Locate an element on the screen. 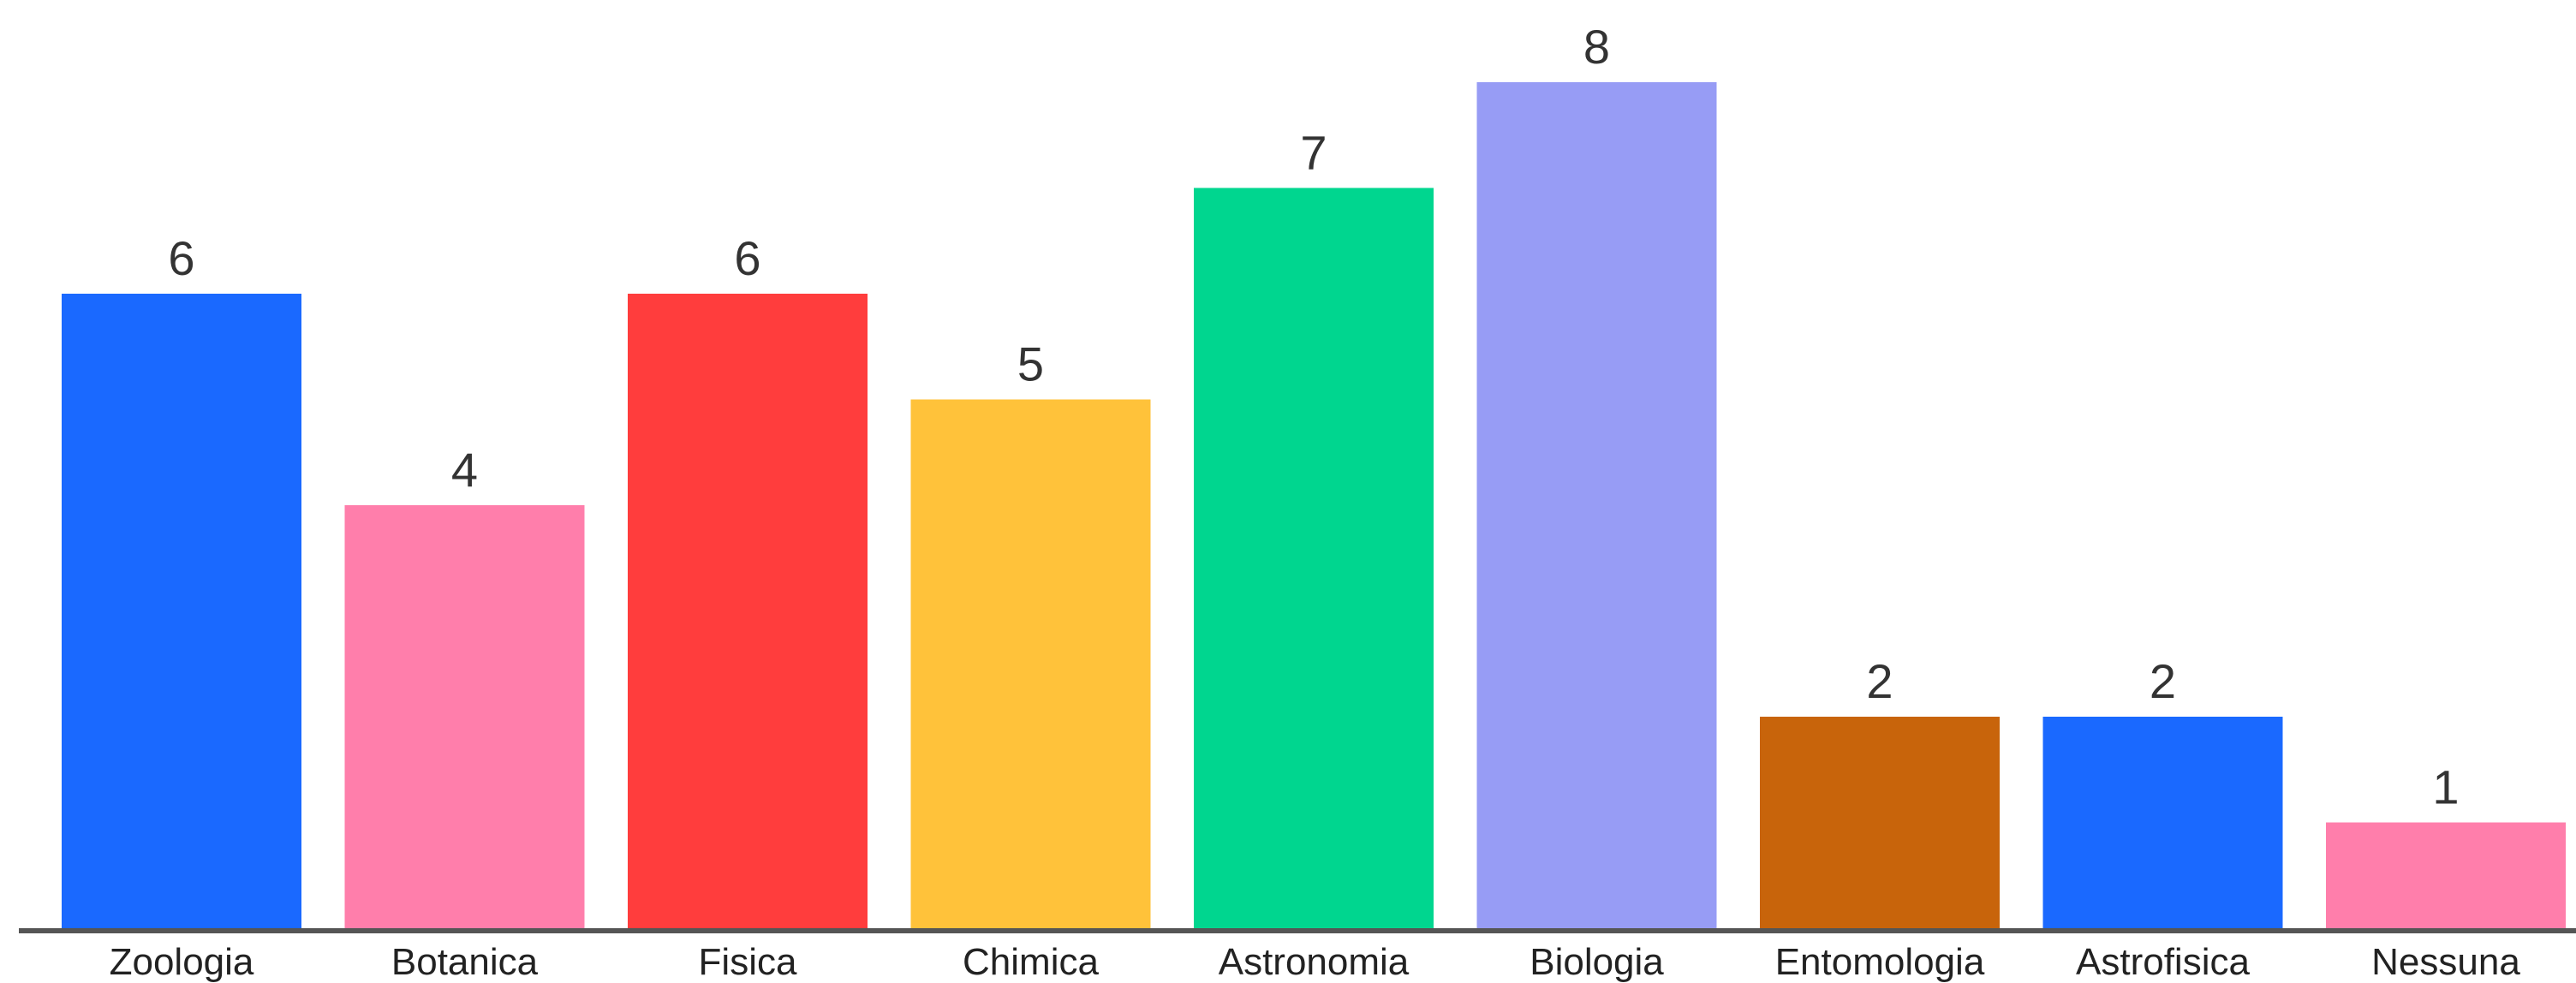  value-label-astronomia: 7 is located at coordinates (1313, 153).